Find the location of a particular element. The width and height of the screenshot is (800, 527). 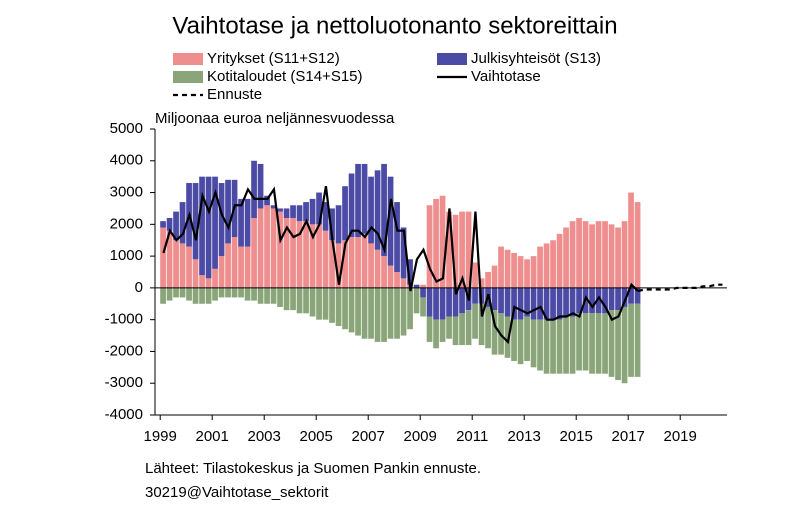

legend-label: Kotitaloudet (S14+S15) is located at coordinates (285, 76).